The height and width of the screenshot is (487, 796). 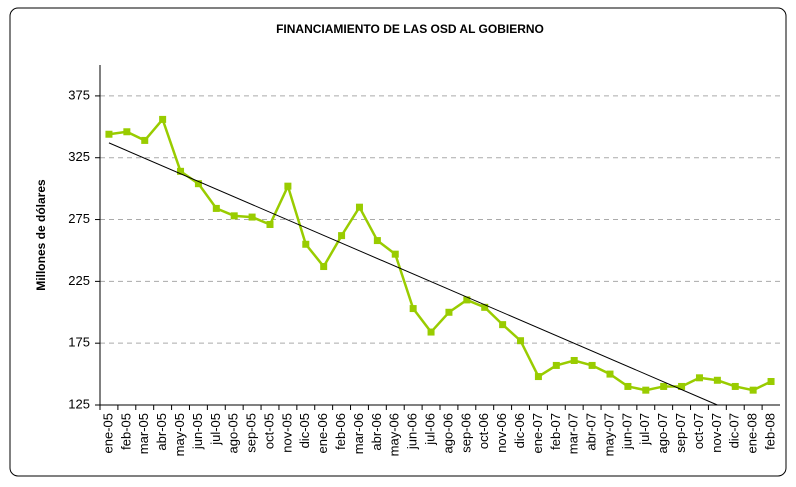 What do you see at coordinates (79, 156) in the screenshot?
I see `y-tick-label: 325` at bounding box center [79, 156].